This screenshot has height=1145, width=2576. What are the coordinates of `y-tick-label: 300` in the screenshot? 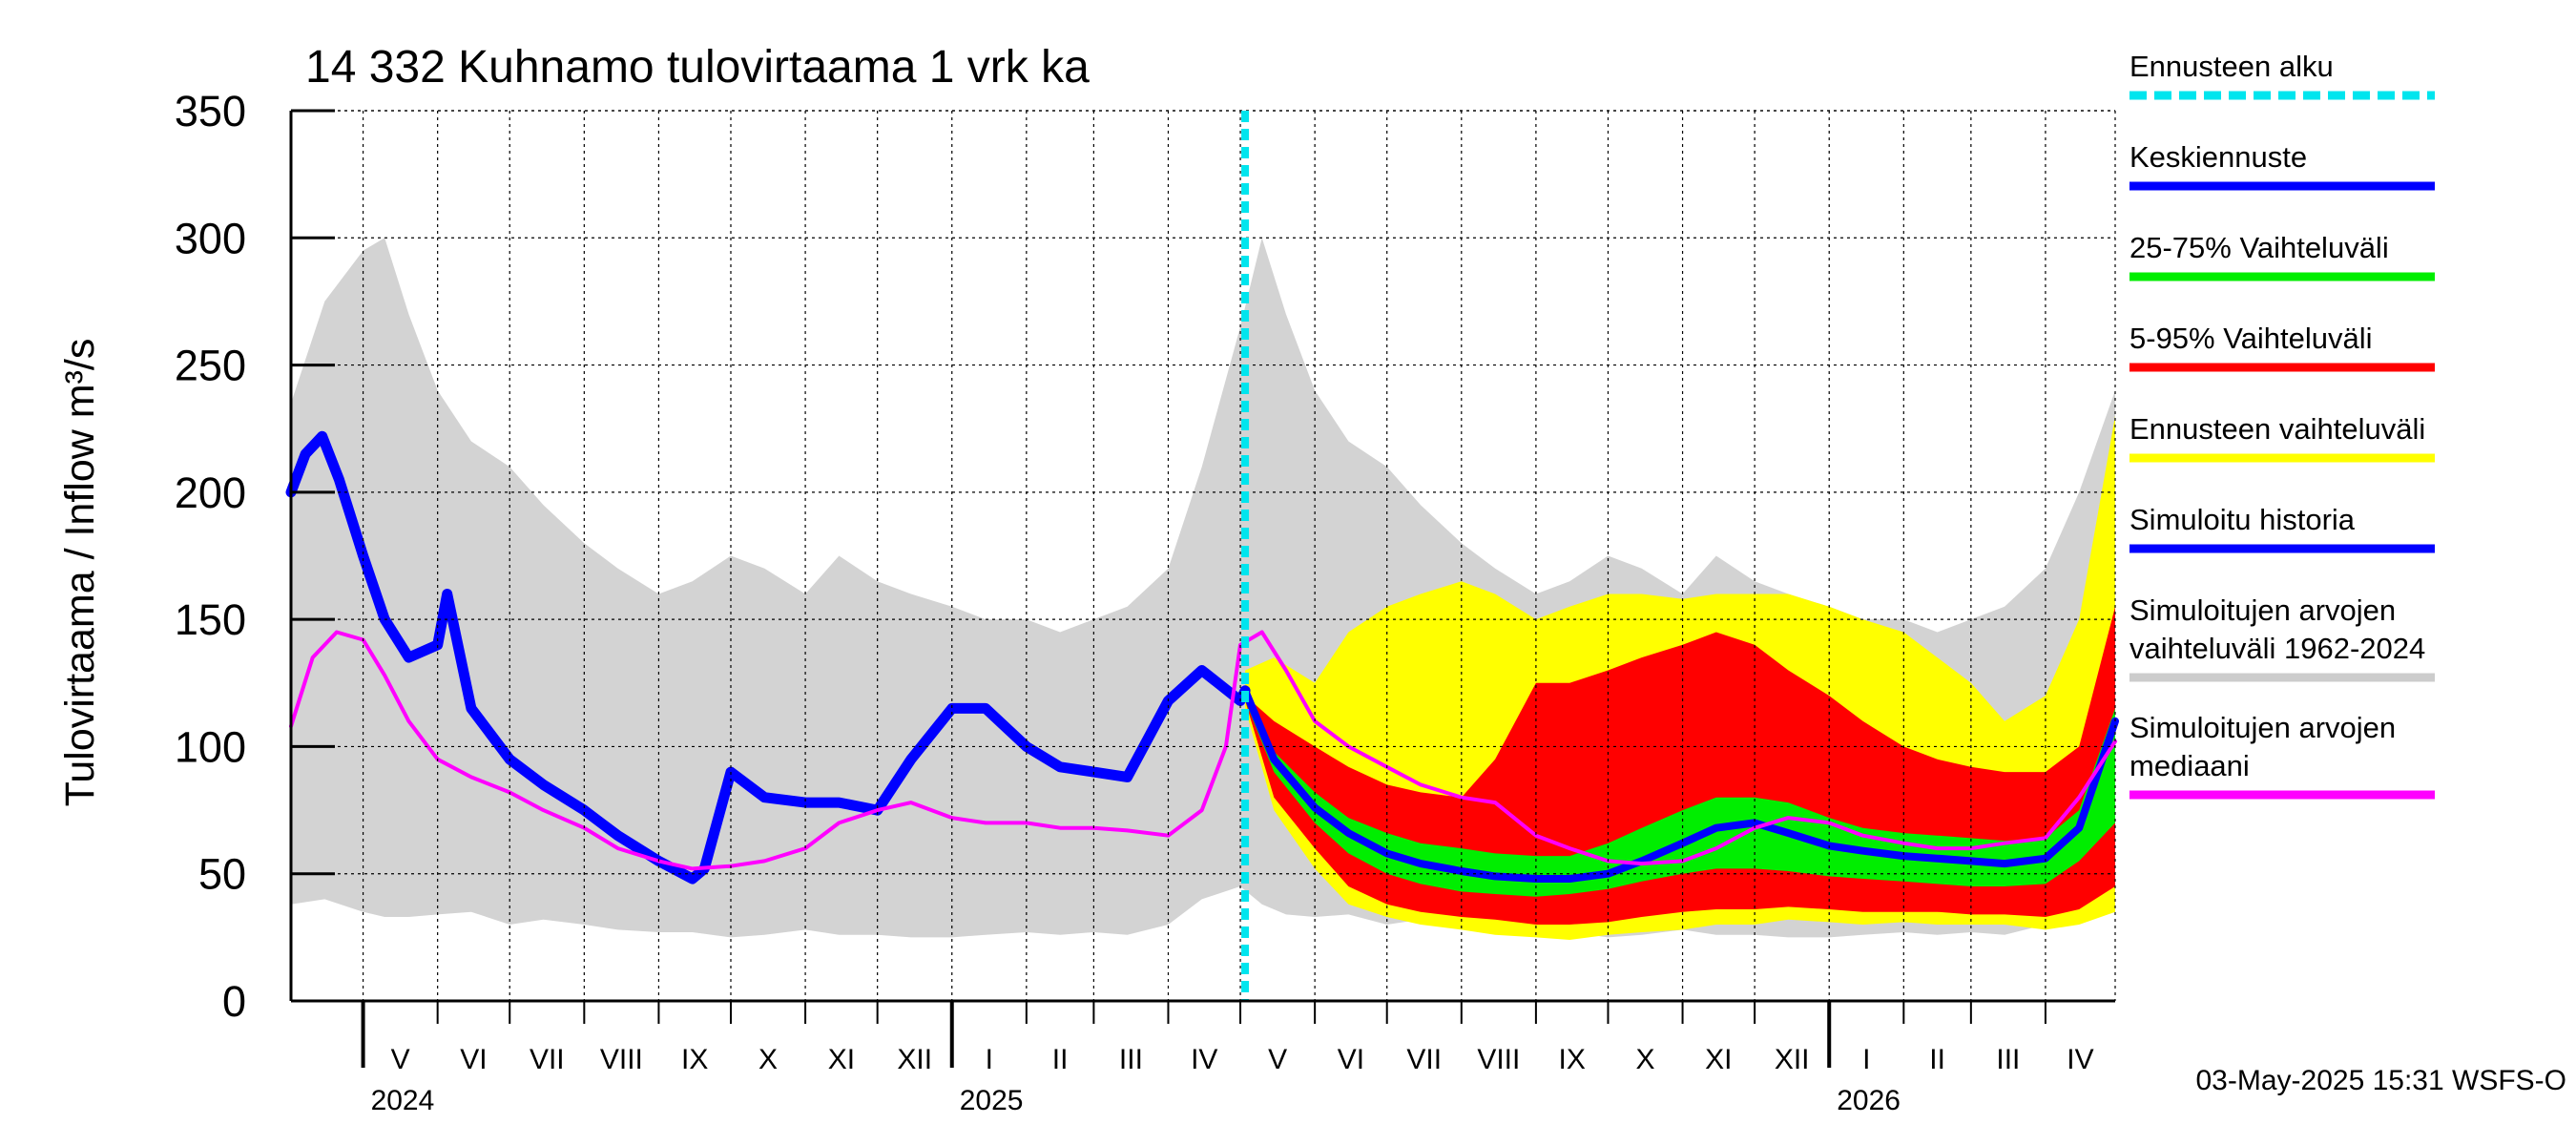 It's located at (210, 238).